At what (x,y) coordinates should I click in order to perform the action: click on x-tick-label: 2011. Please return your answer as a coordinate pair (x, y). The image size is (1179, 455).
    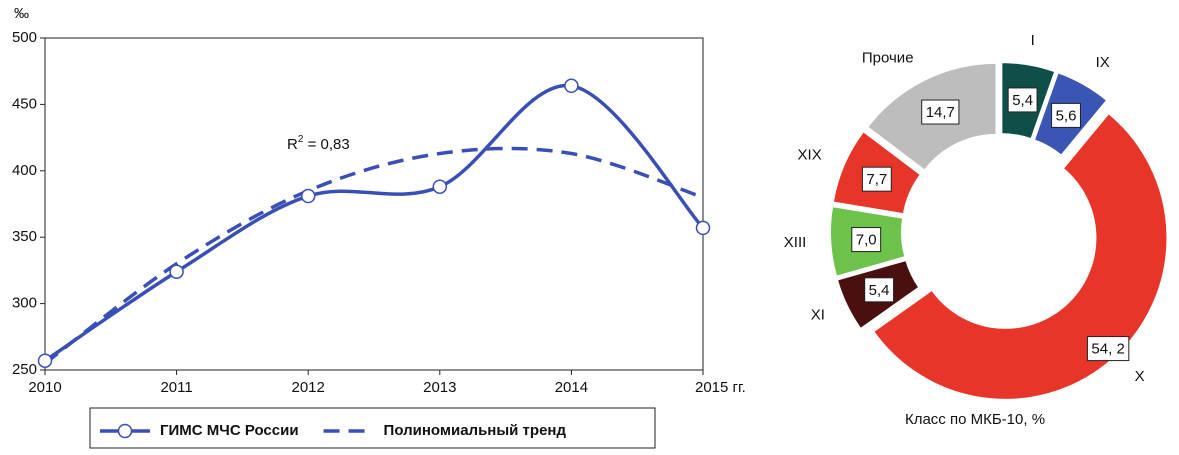
    Looking at the image, I should click on (176, 387).